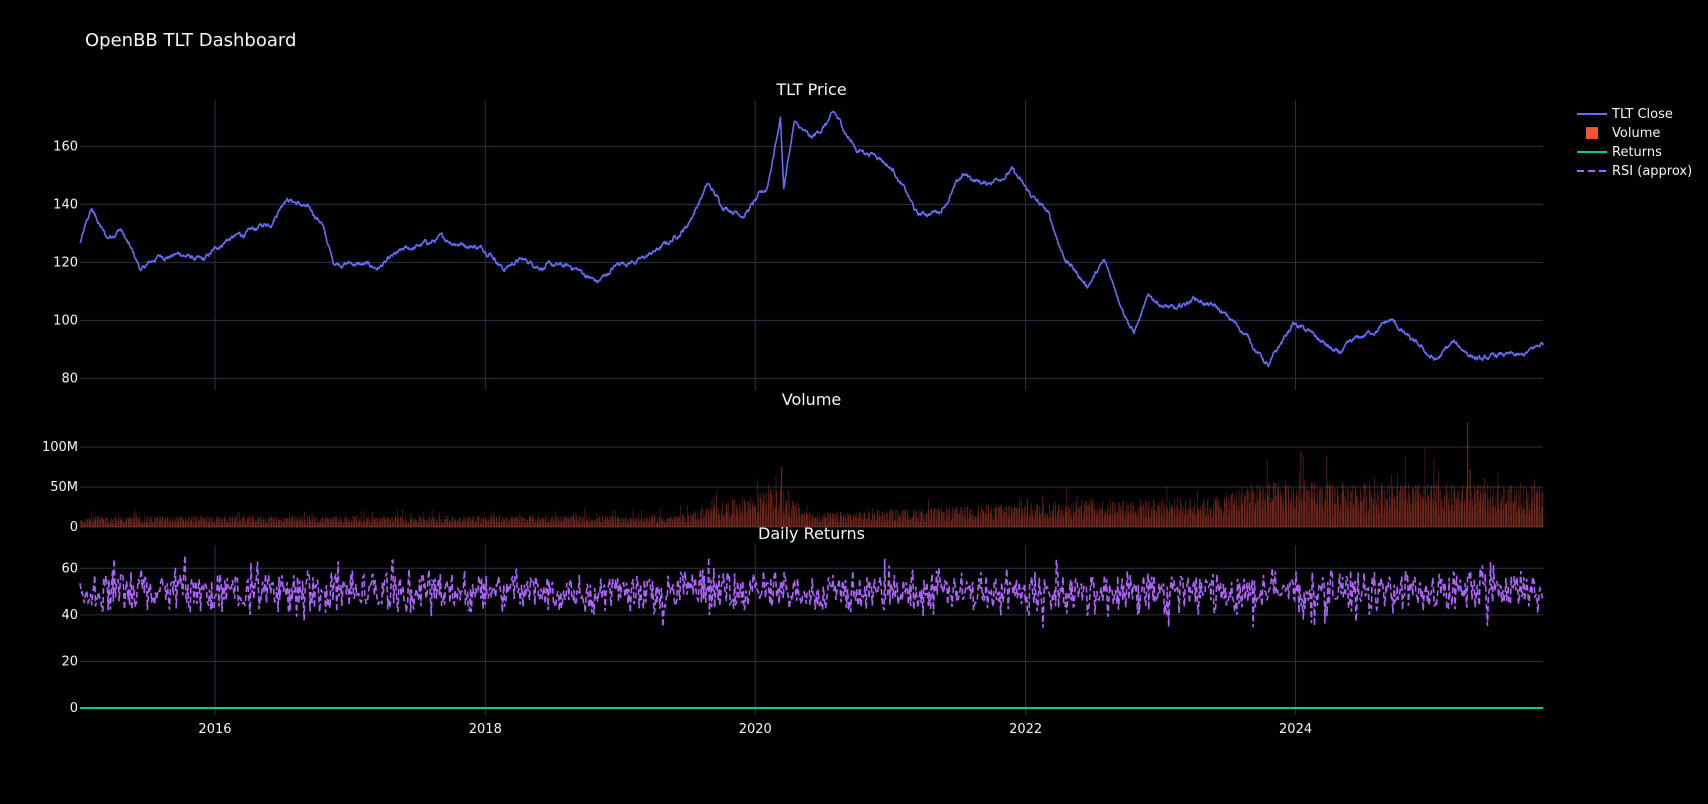 The width and height of the screenshot is (1708, 804). I want to click on returns-panel-title: Daily Returns, so click(811, 533).